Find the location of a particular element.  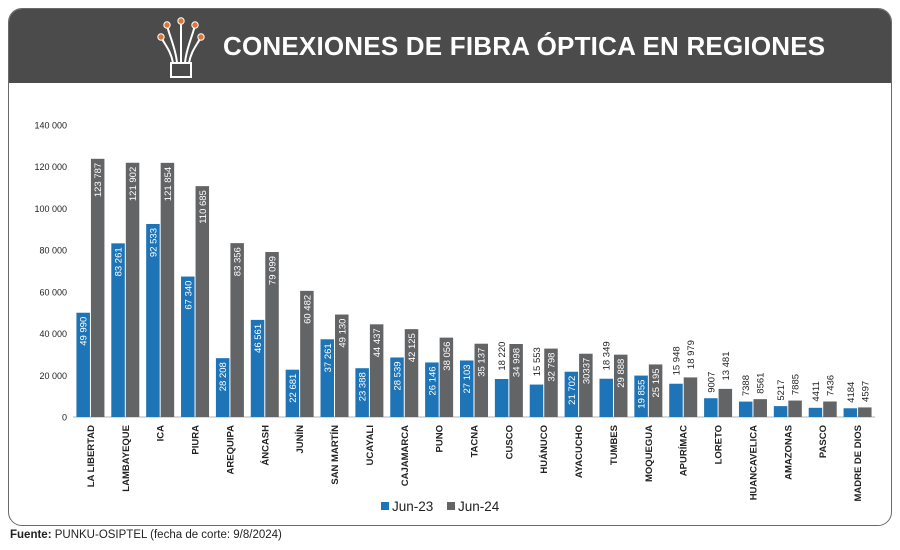

data-label: 44 437 is located at coordinates (377, 342).